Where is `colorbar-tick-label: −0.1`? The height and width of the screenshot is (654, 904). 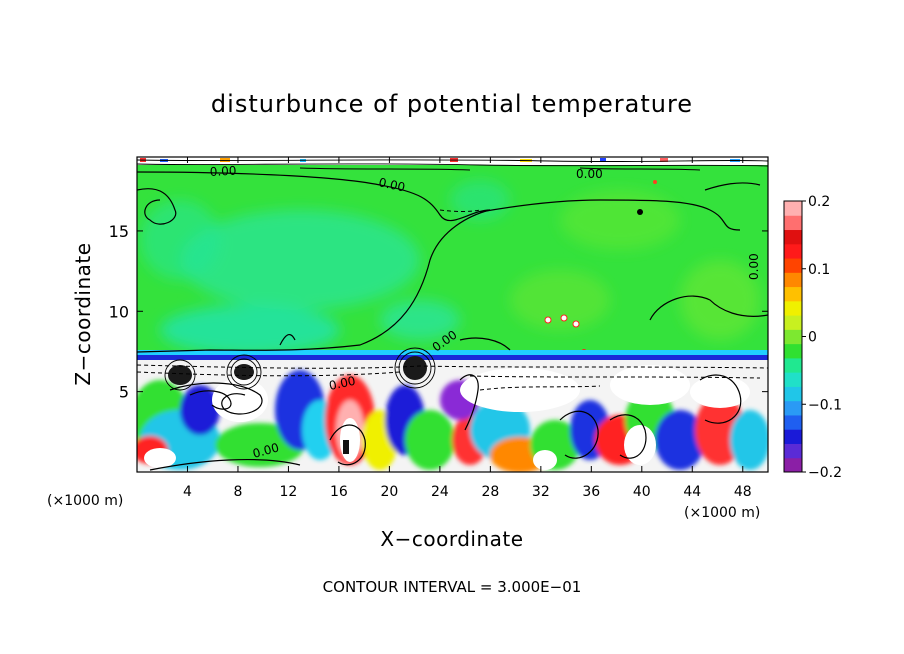 colorbar-tick-label: −0.1 is located at coordinates (825, 405).